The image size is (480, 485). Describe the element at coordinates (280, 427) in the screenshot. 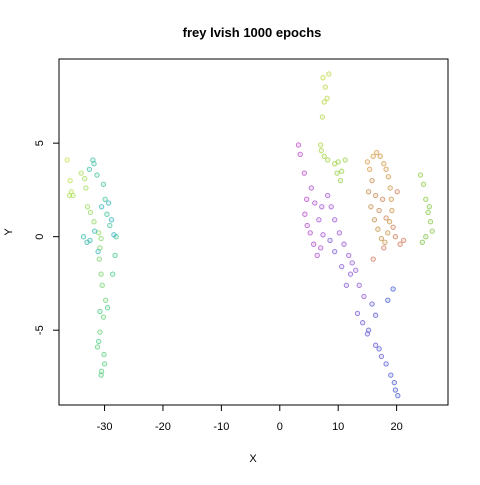

I see `x-tick-label: 0` at that location.